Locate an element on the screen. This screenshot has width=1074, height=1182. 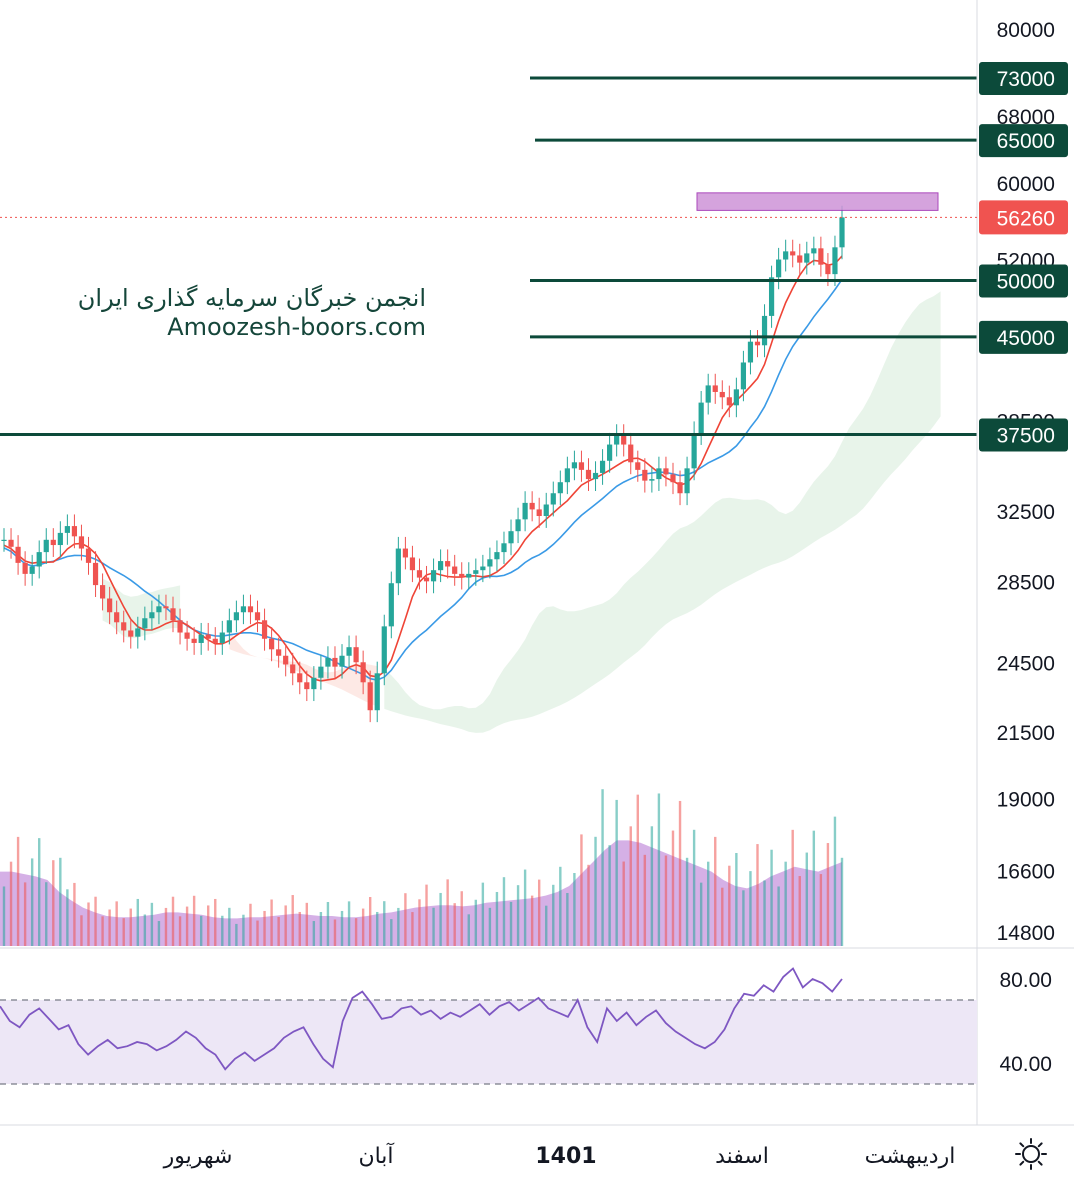
rsi-tick-label: 80.00 is located at coordinates (1025, 980).